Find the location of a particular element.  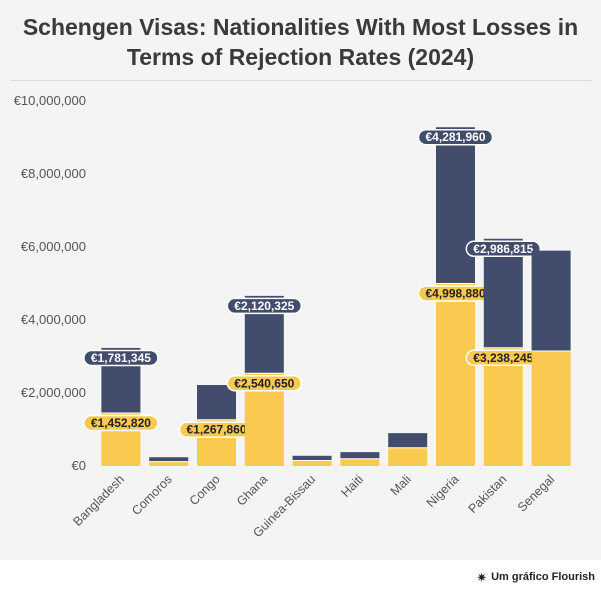

y-tick-label: €2,000,000 is located at coordinates (53, 392).